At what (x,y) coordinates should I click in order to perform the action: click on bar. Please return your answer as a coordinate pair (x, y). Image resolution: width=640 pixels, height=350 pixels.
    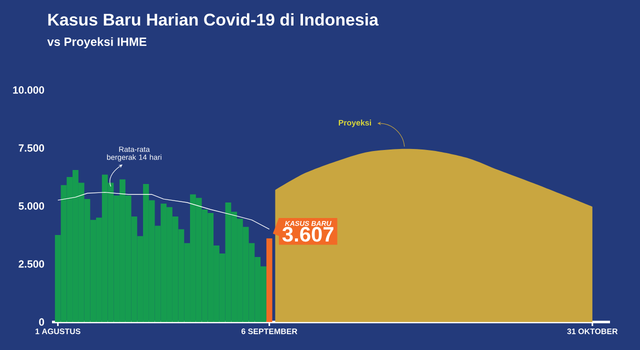
    Looking at the image, I should click on (269, 280).